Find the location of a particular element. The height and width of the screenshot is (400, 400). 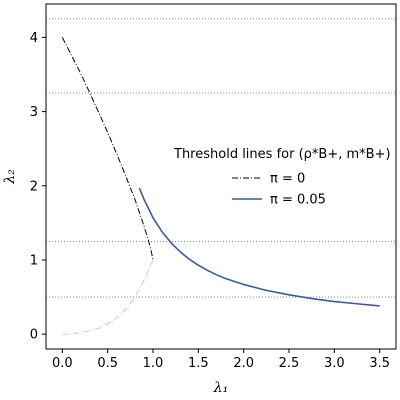

x-tick-label: 3.5 is located at coordinates (379, 363).